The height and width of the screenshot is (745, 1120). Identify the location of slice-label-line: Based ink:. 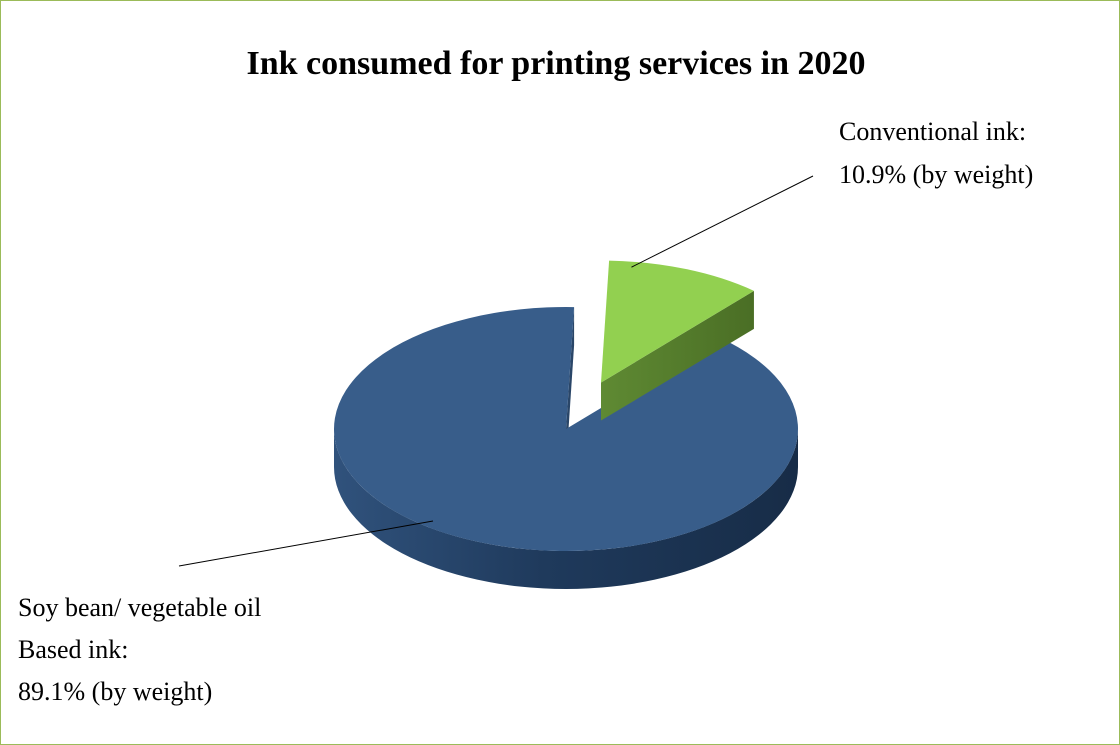
(73, 649).